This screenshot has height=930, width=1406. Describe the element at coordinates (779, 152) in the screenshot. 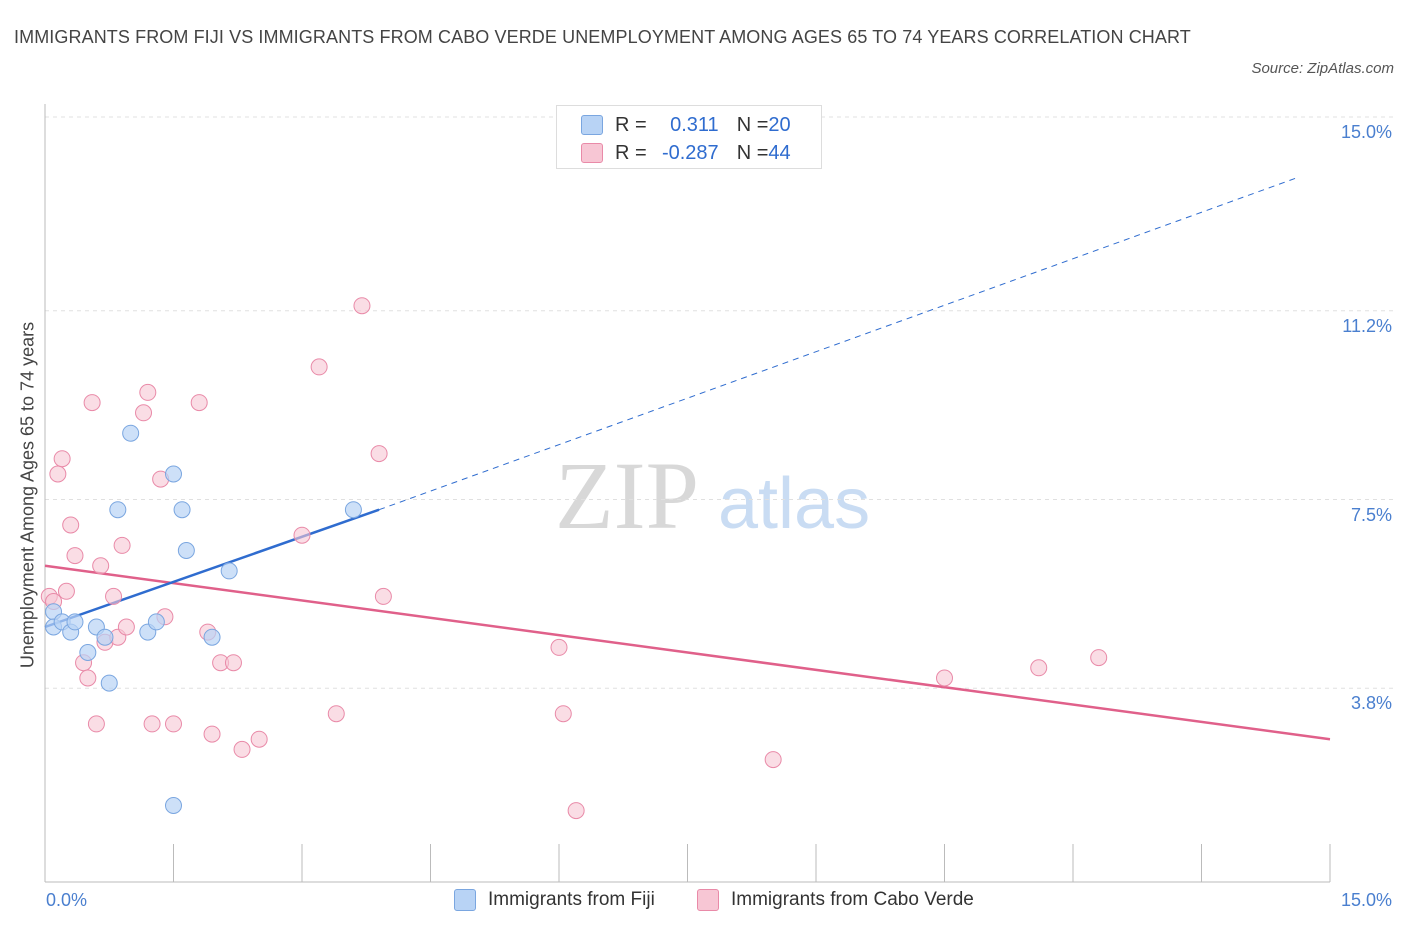

I see `cabo-n-value: 44` at that location.